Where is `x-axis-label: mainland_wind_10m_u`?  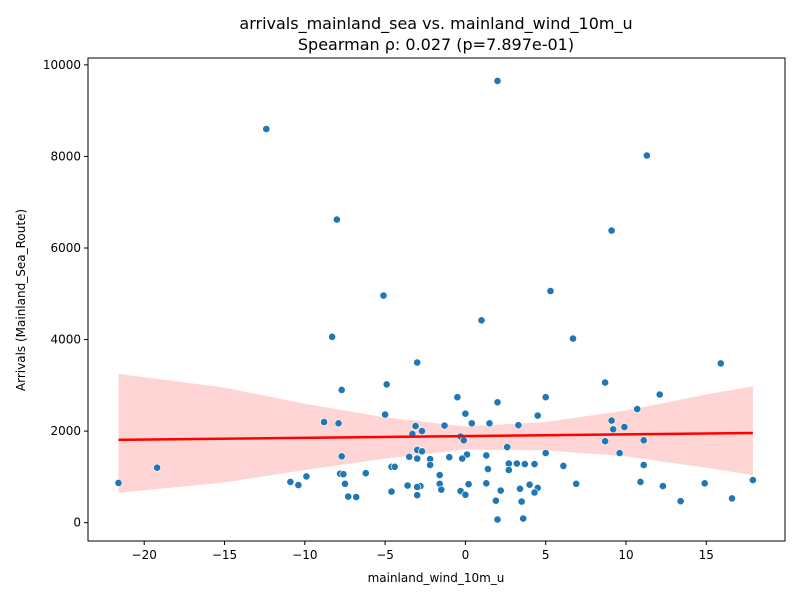 x-axis-label: mainland_wind_10m_u is located at coordinates (436, 578).